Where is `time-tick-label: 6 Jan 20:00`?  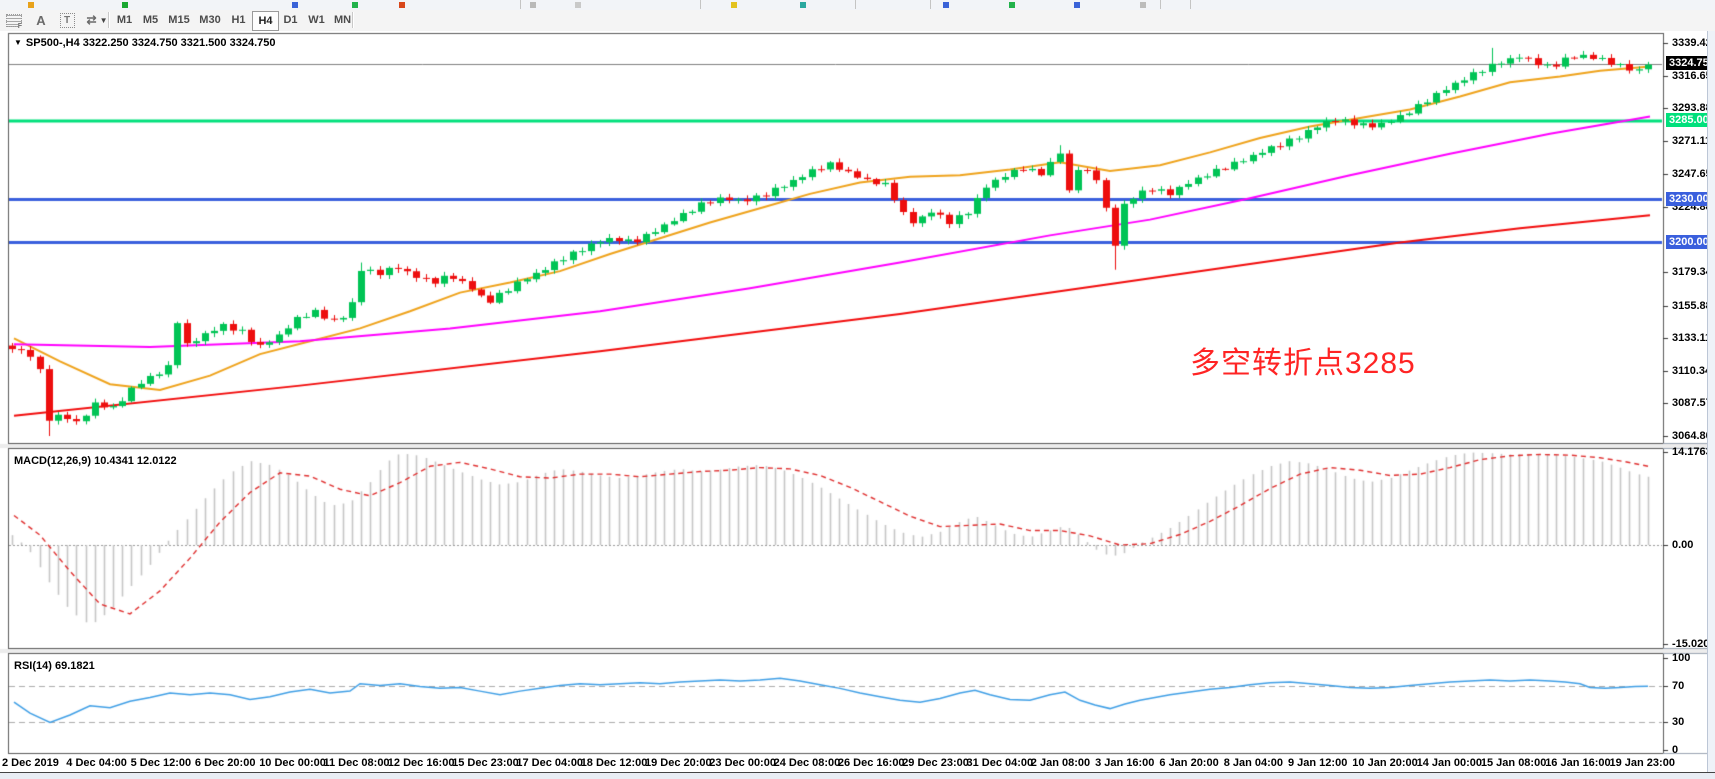 time-tick-label: 6 Jan 20:00 is located at coordinates (1189, 763).